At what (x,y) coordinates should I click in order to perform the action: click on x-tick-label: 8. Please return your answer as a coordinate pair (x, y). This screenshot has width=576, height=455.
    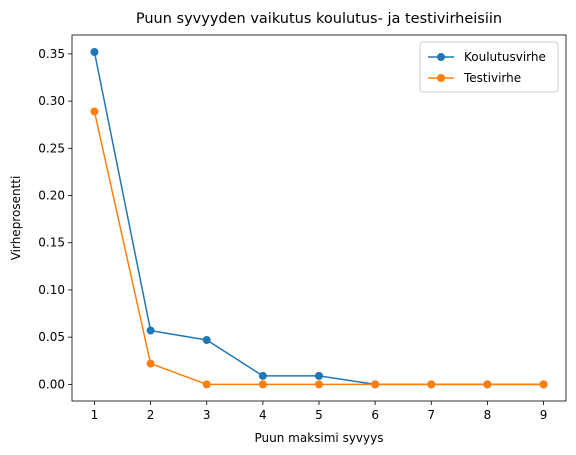
    Looking at the image, I should click on (488, 415).